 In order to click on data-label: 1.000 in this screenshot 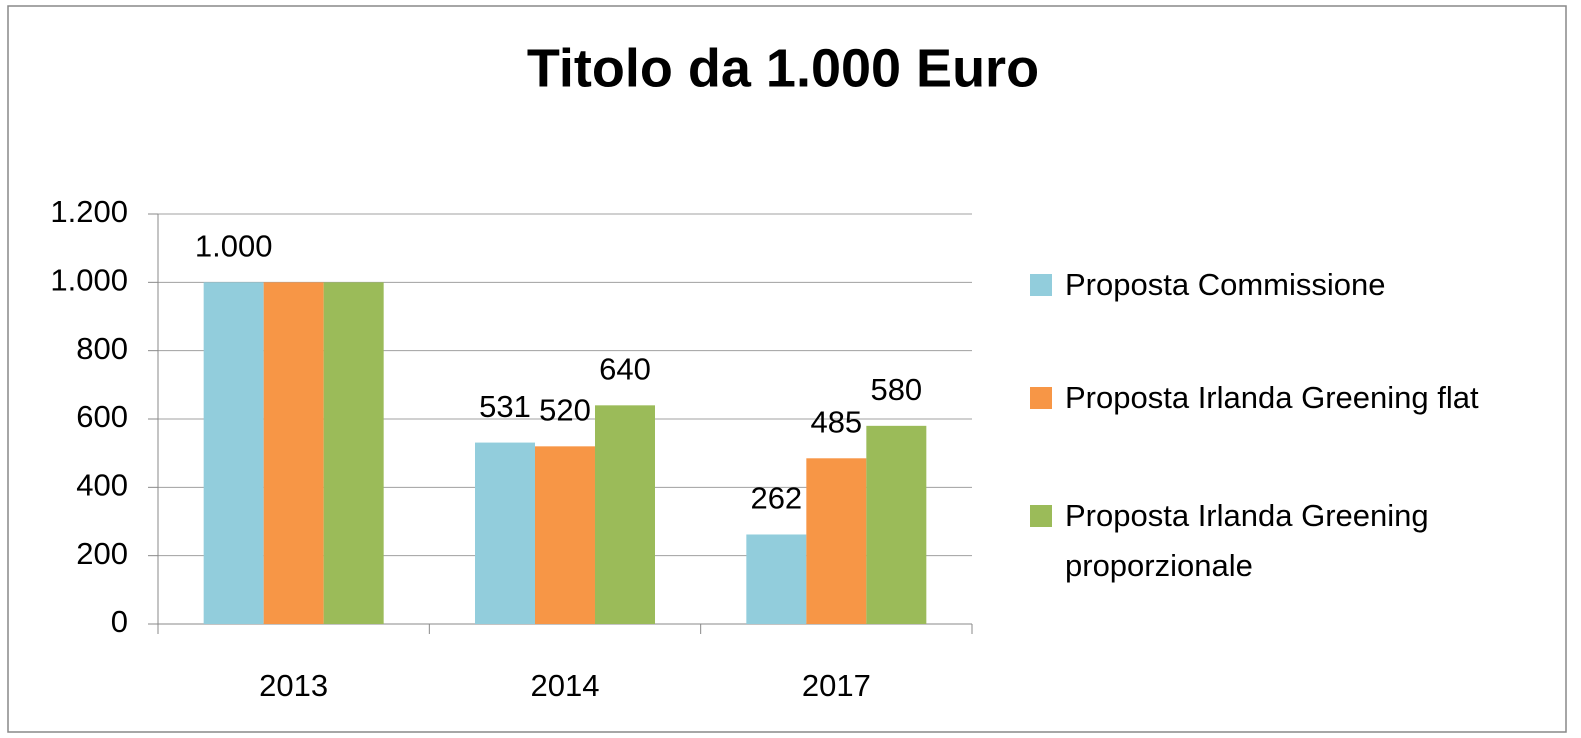, I will do `click(234, 246)`.